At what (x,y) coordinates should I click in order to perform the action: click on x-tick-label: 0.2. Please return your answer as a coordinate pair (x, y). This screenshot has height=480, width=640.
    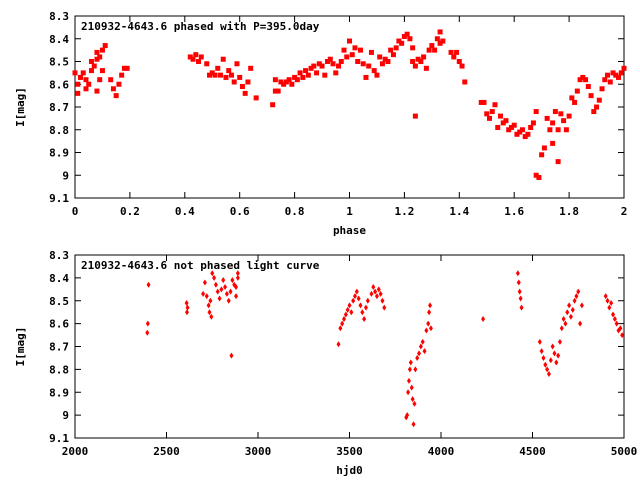
    Looking at the image, I should click on (130, 211).